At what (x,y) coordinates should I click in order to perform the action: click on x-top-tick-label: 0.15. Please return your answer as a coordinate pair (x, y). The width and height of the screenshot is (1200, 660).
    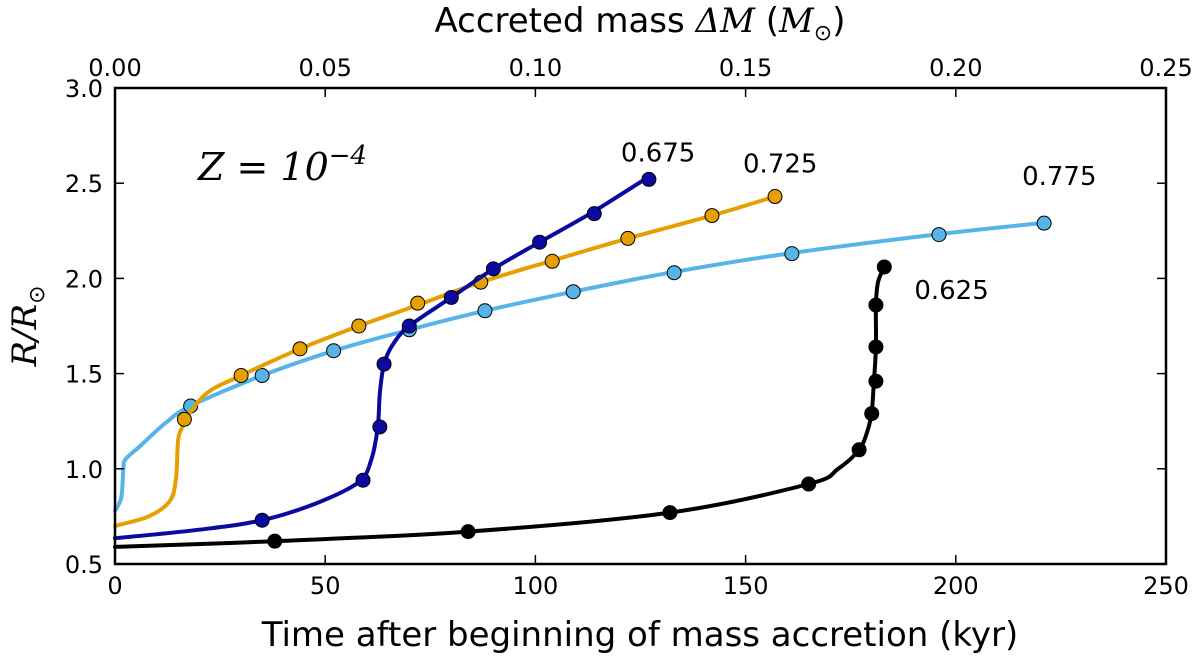
    Looking at the image, I should click on (745, 68).